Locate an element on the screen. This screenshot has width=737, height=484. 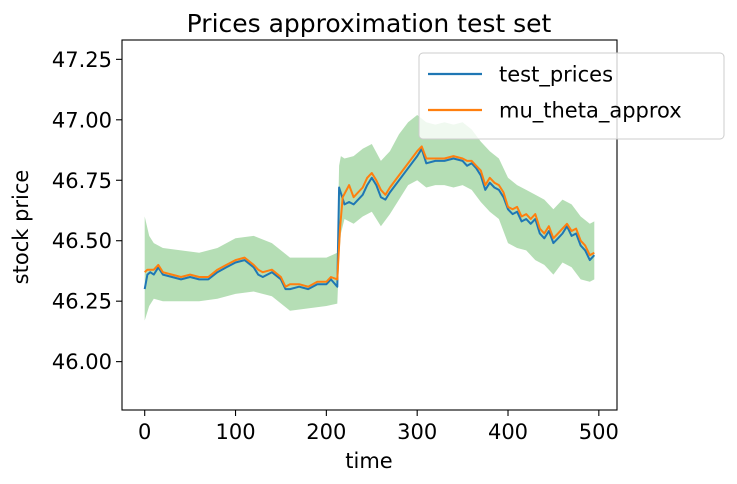
legend-box is located at coordinates (571, 96).